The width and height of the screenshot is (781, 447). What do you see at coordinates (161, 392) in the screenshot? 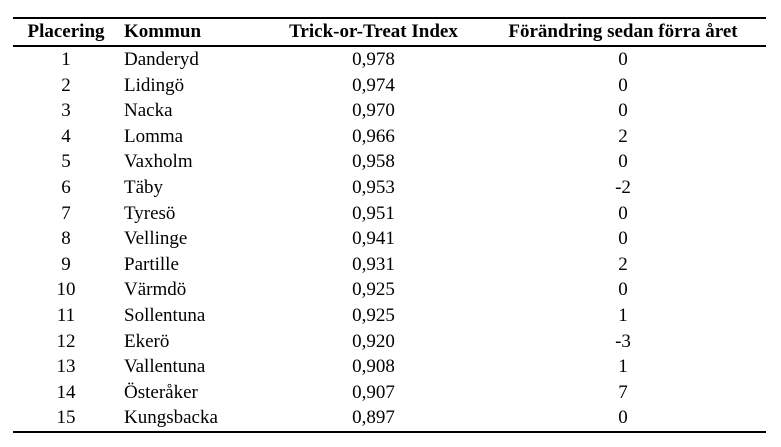
I see `cell-kommun: Österåker` at bounding box center [161, 392].